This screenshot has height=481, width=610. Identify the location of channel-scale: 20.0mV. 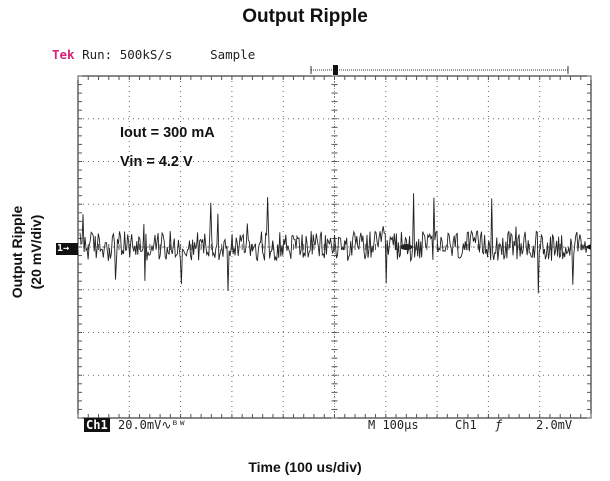
(140, 425).